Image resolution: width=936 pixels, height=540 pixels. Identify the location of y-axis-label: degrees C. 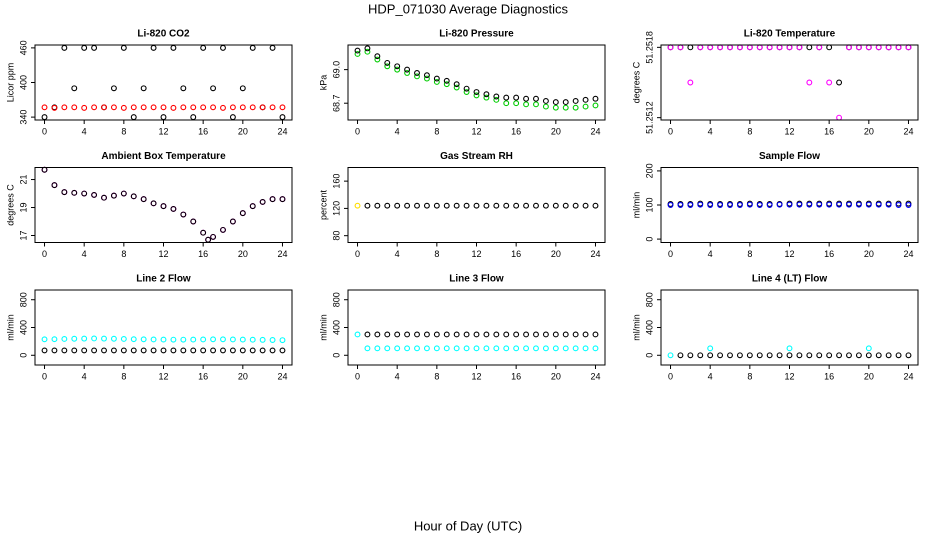
(636, 82).